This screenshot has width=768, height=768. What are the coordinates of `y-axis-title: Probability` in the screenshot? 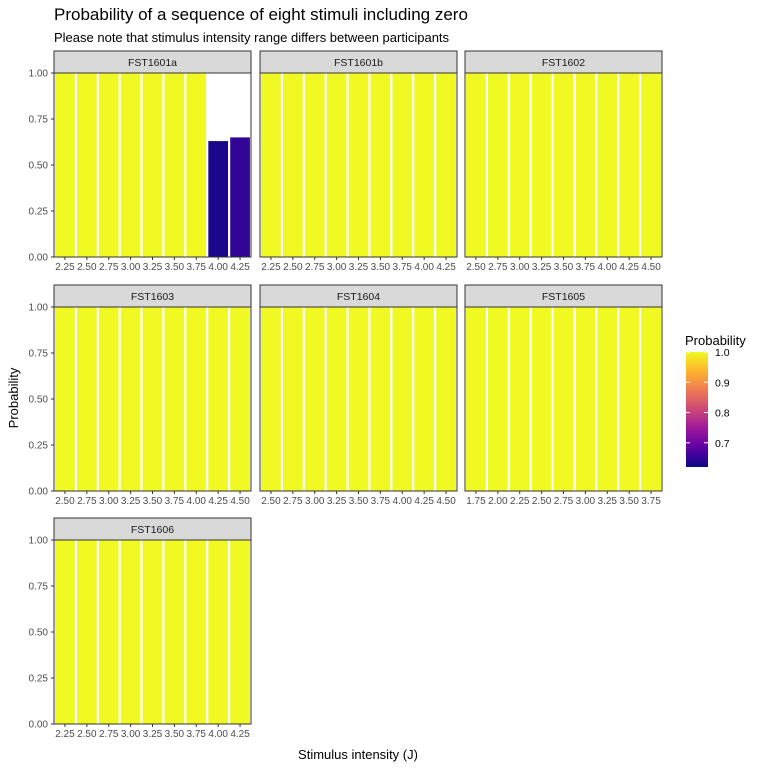 It's located at (13, 397).